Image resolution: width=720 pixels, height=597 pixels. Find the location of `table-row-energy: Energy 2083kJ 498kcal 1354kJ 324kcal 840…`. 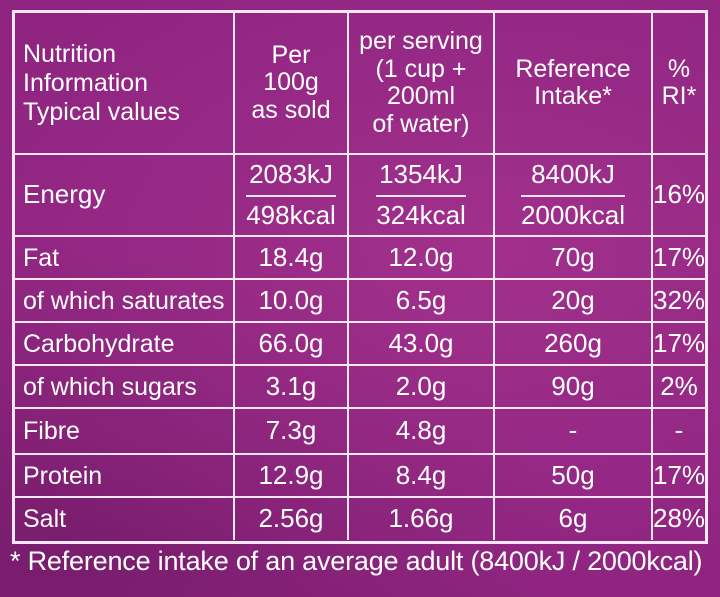

table-row-energy: Energy 2083kJ 498kcal 1354kJ 324kcal 840… is located at coordinates (360, 194).